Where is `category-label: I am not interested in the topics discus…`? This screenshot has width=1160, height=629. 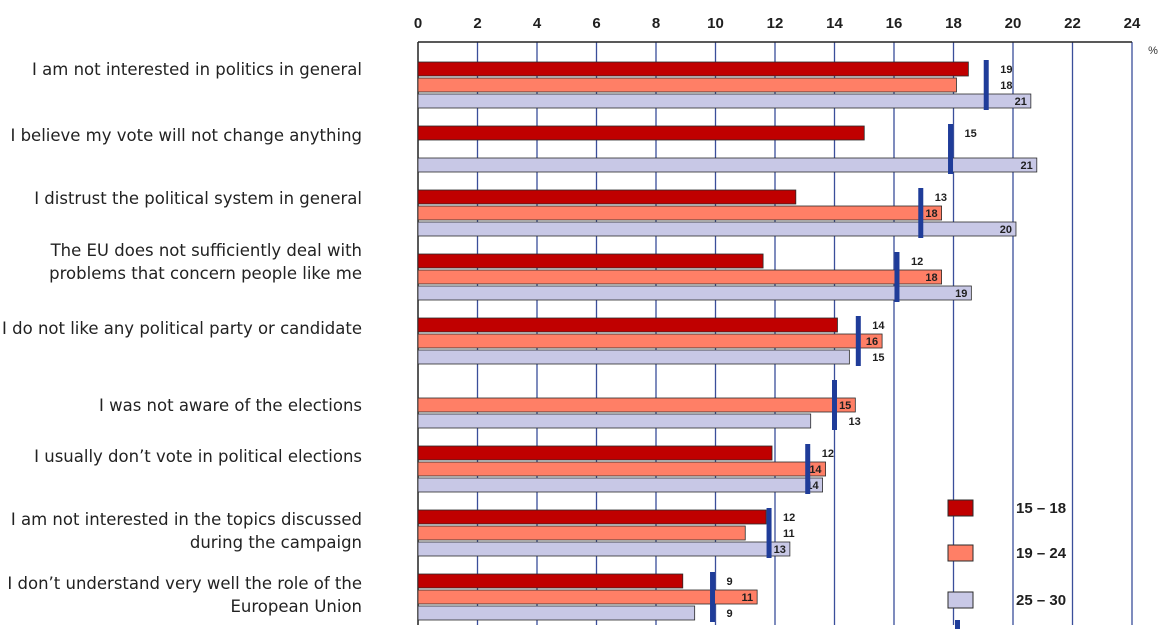 category-label: I am not interested in the topics discus… is located at coordinates (186, 531).